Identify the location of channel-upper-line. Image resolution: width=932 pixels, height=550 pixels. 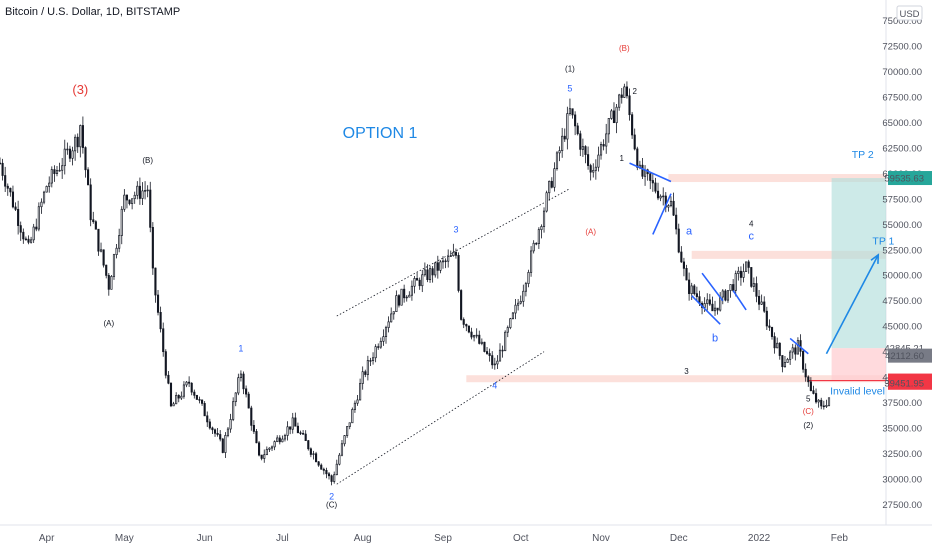
(453, 252).